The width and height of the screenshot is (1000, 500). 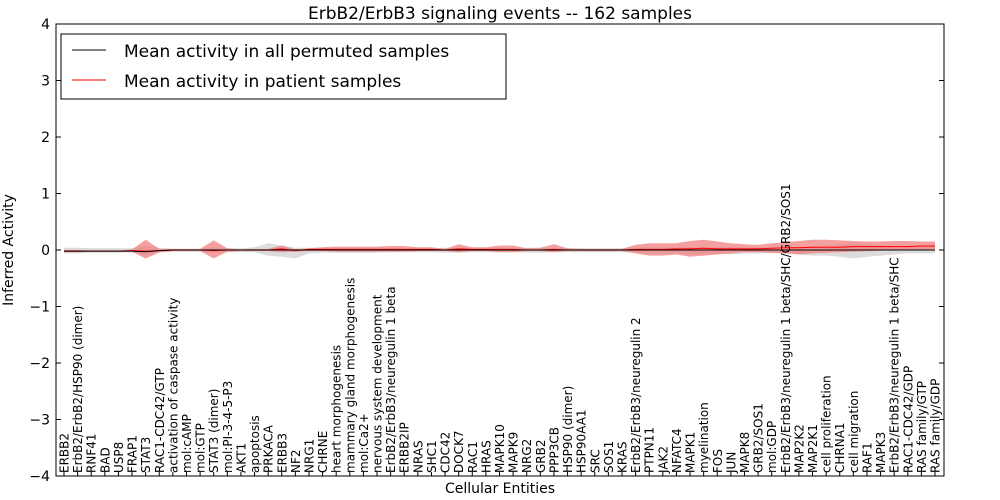 I want to click on x-tick-label: STAT3, so click(x=146, y=455).